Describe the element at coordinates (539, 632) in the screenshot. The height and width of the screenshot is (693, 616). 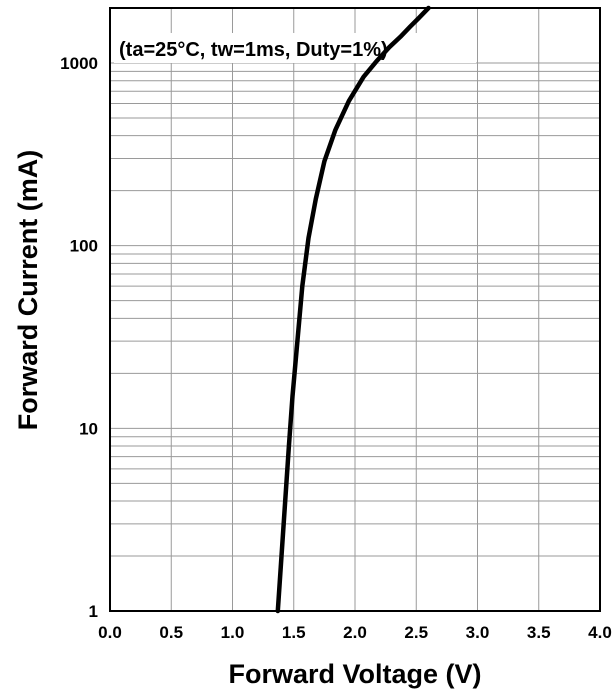
I see `x-tick-label: 3.5` at that location.